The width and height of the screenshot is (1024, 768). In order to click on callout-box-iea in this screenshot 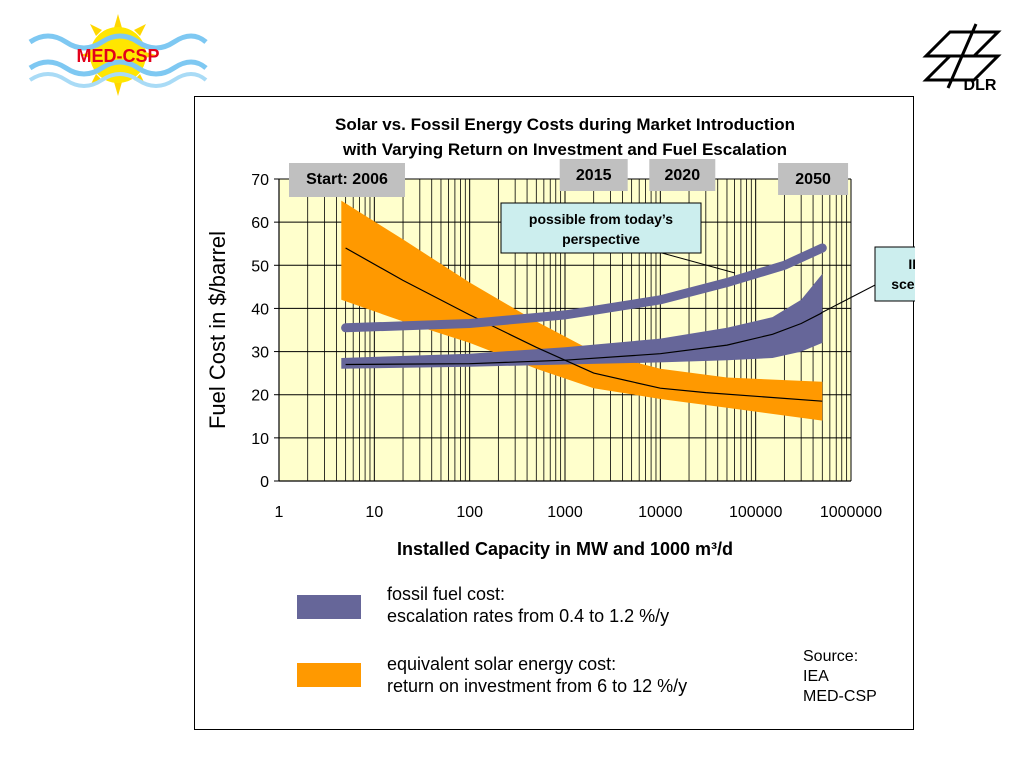, I will do `click(894, 274)`.